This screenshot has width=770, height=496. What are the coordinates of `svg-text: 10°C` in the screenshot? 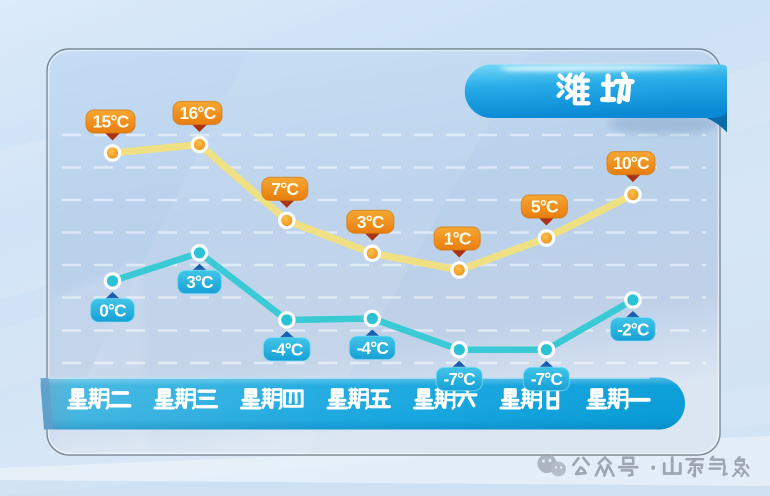 It's located at (631, 163).